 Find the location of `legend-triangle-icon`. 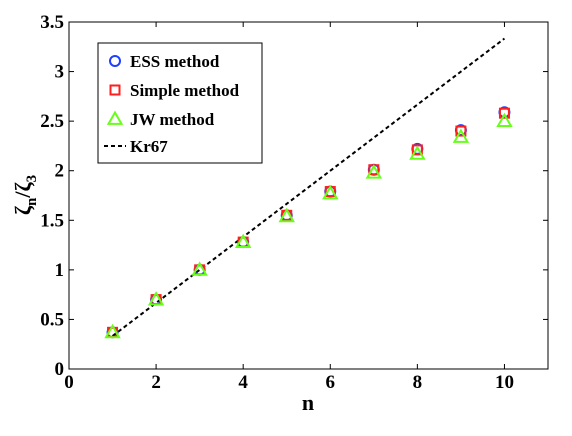

legend-triangle-icon is located at coordinates (115, 117).